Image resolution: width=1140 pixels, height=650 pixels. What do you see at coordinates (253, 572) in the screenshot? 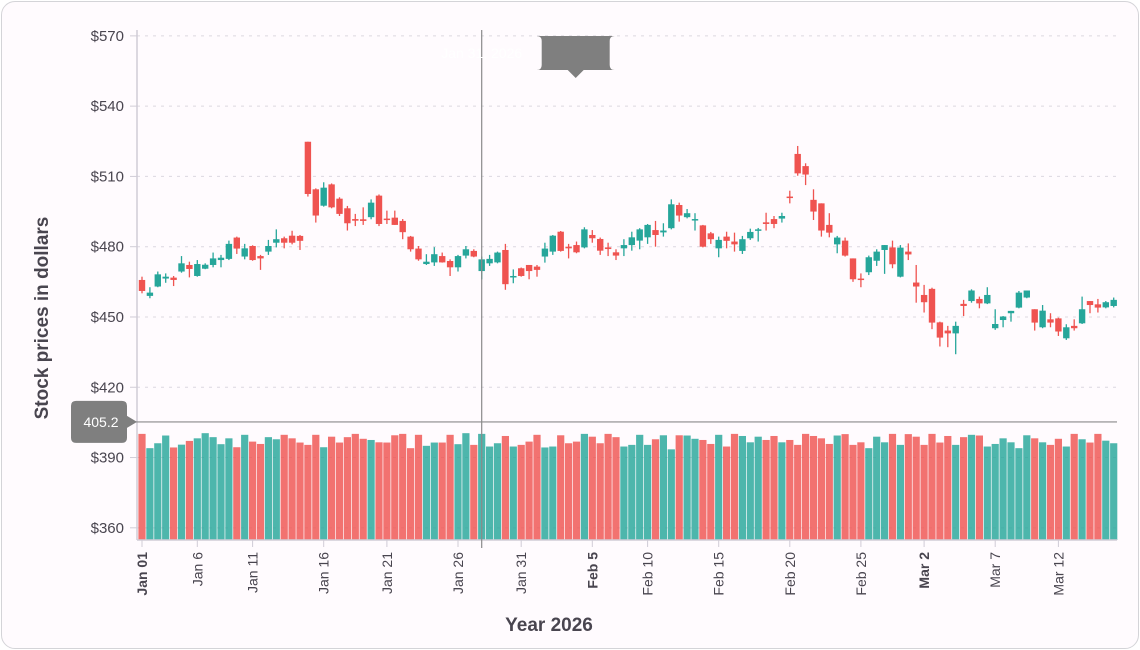
I see `x-tick-label: Jan 11` at bounding box center [253, 572].